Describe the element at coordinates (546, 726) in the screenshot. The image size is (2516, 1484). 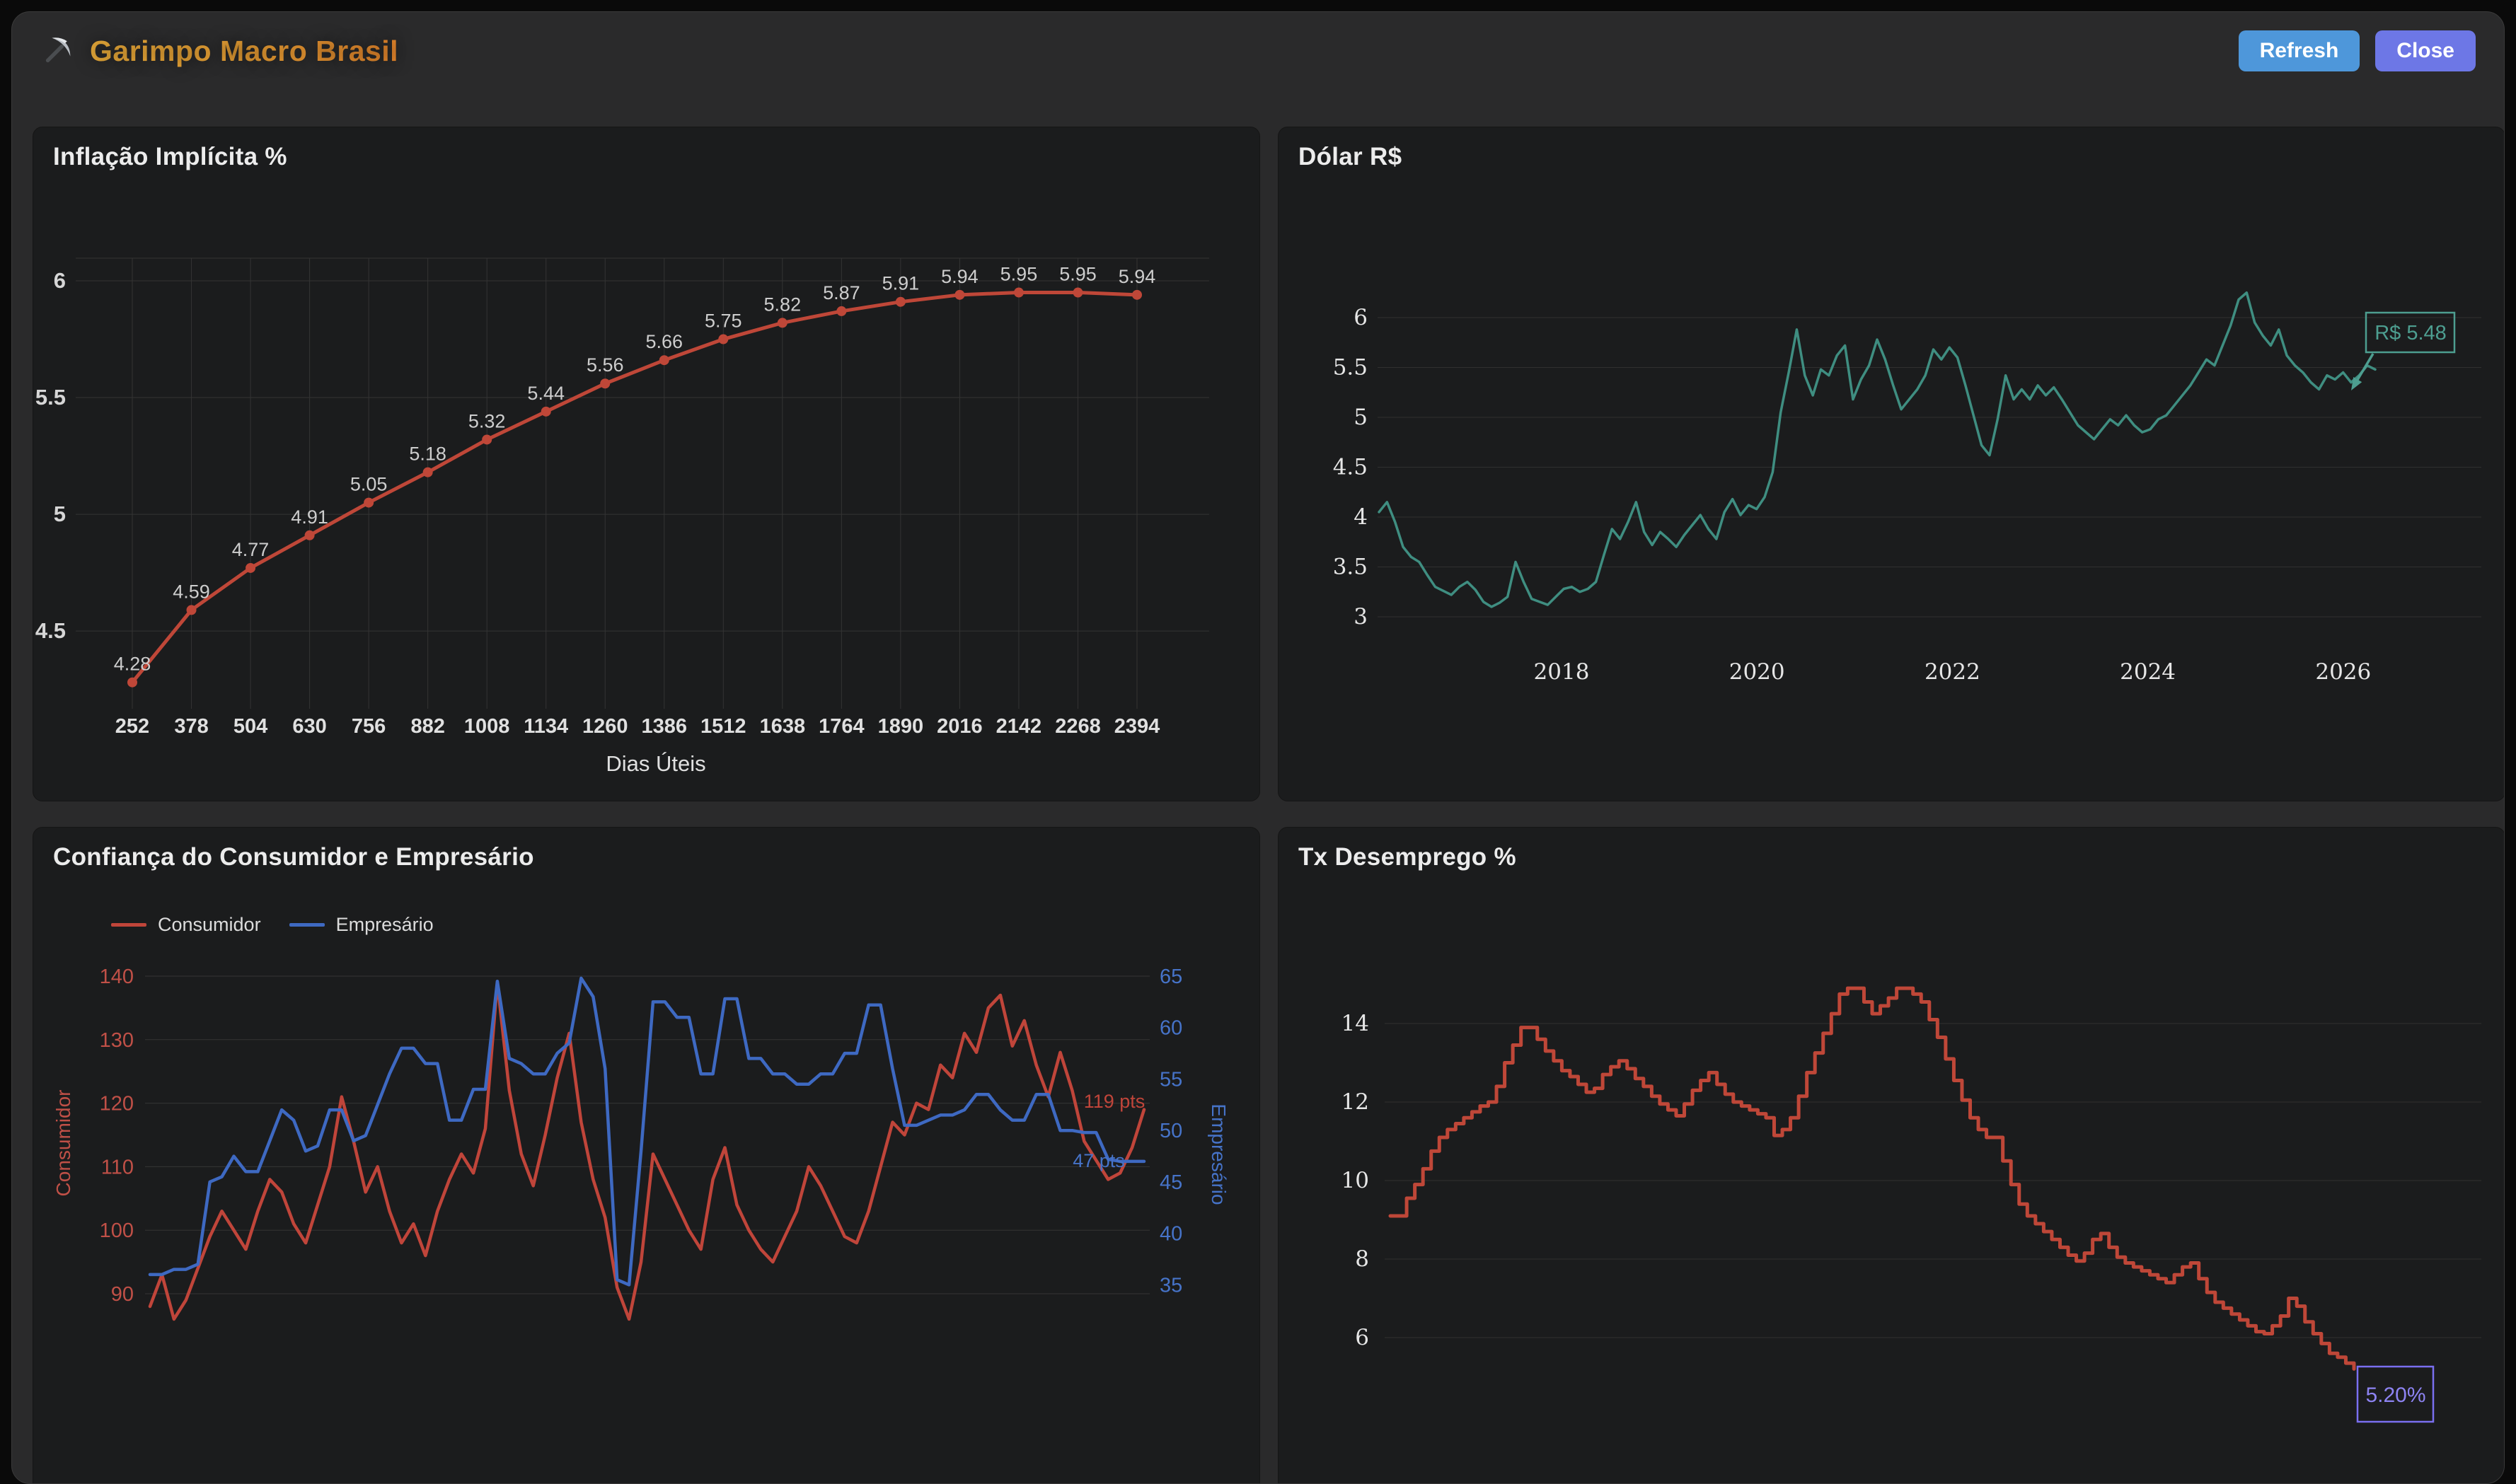
I see `svg-text: 1134` at that location.